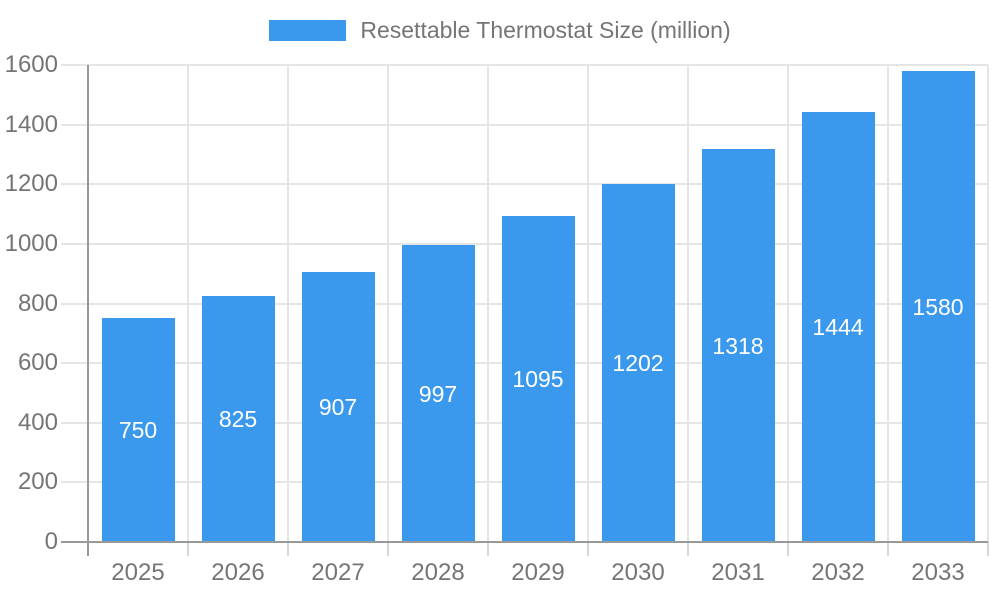  I want to click on bar-value-label: 825, so click(238, 419).